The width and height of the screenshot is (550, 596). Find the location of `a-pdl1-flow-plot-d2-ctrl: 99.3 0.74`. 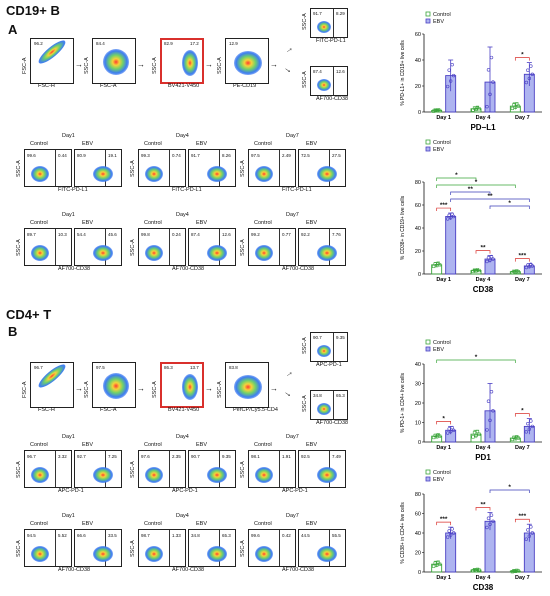

a-pdl1-flow-plot-d2-ctrl: 99.3 0.74 is located at coordinates (162, 168).